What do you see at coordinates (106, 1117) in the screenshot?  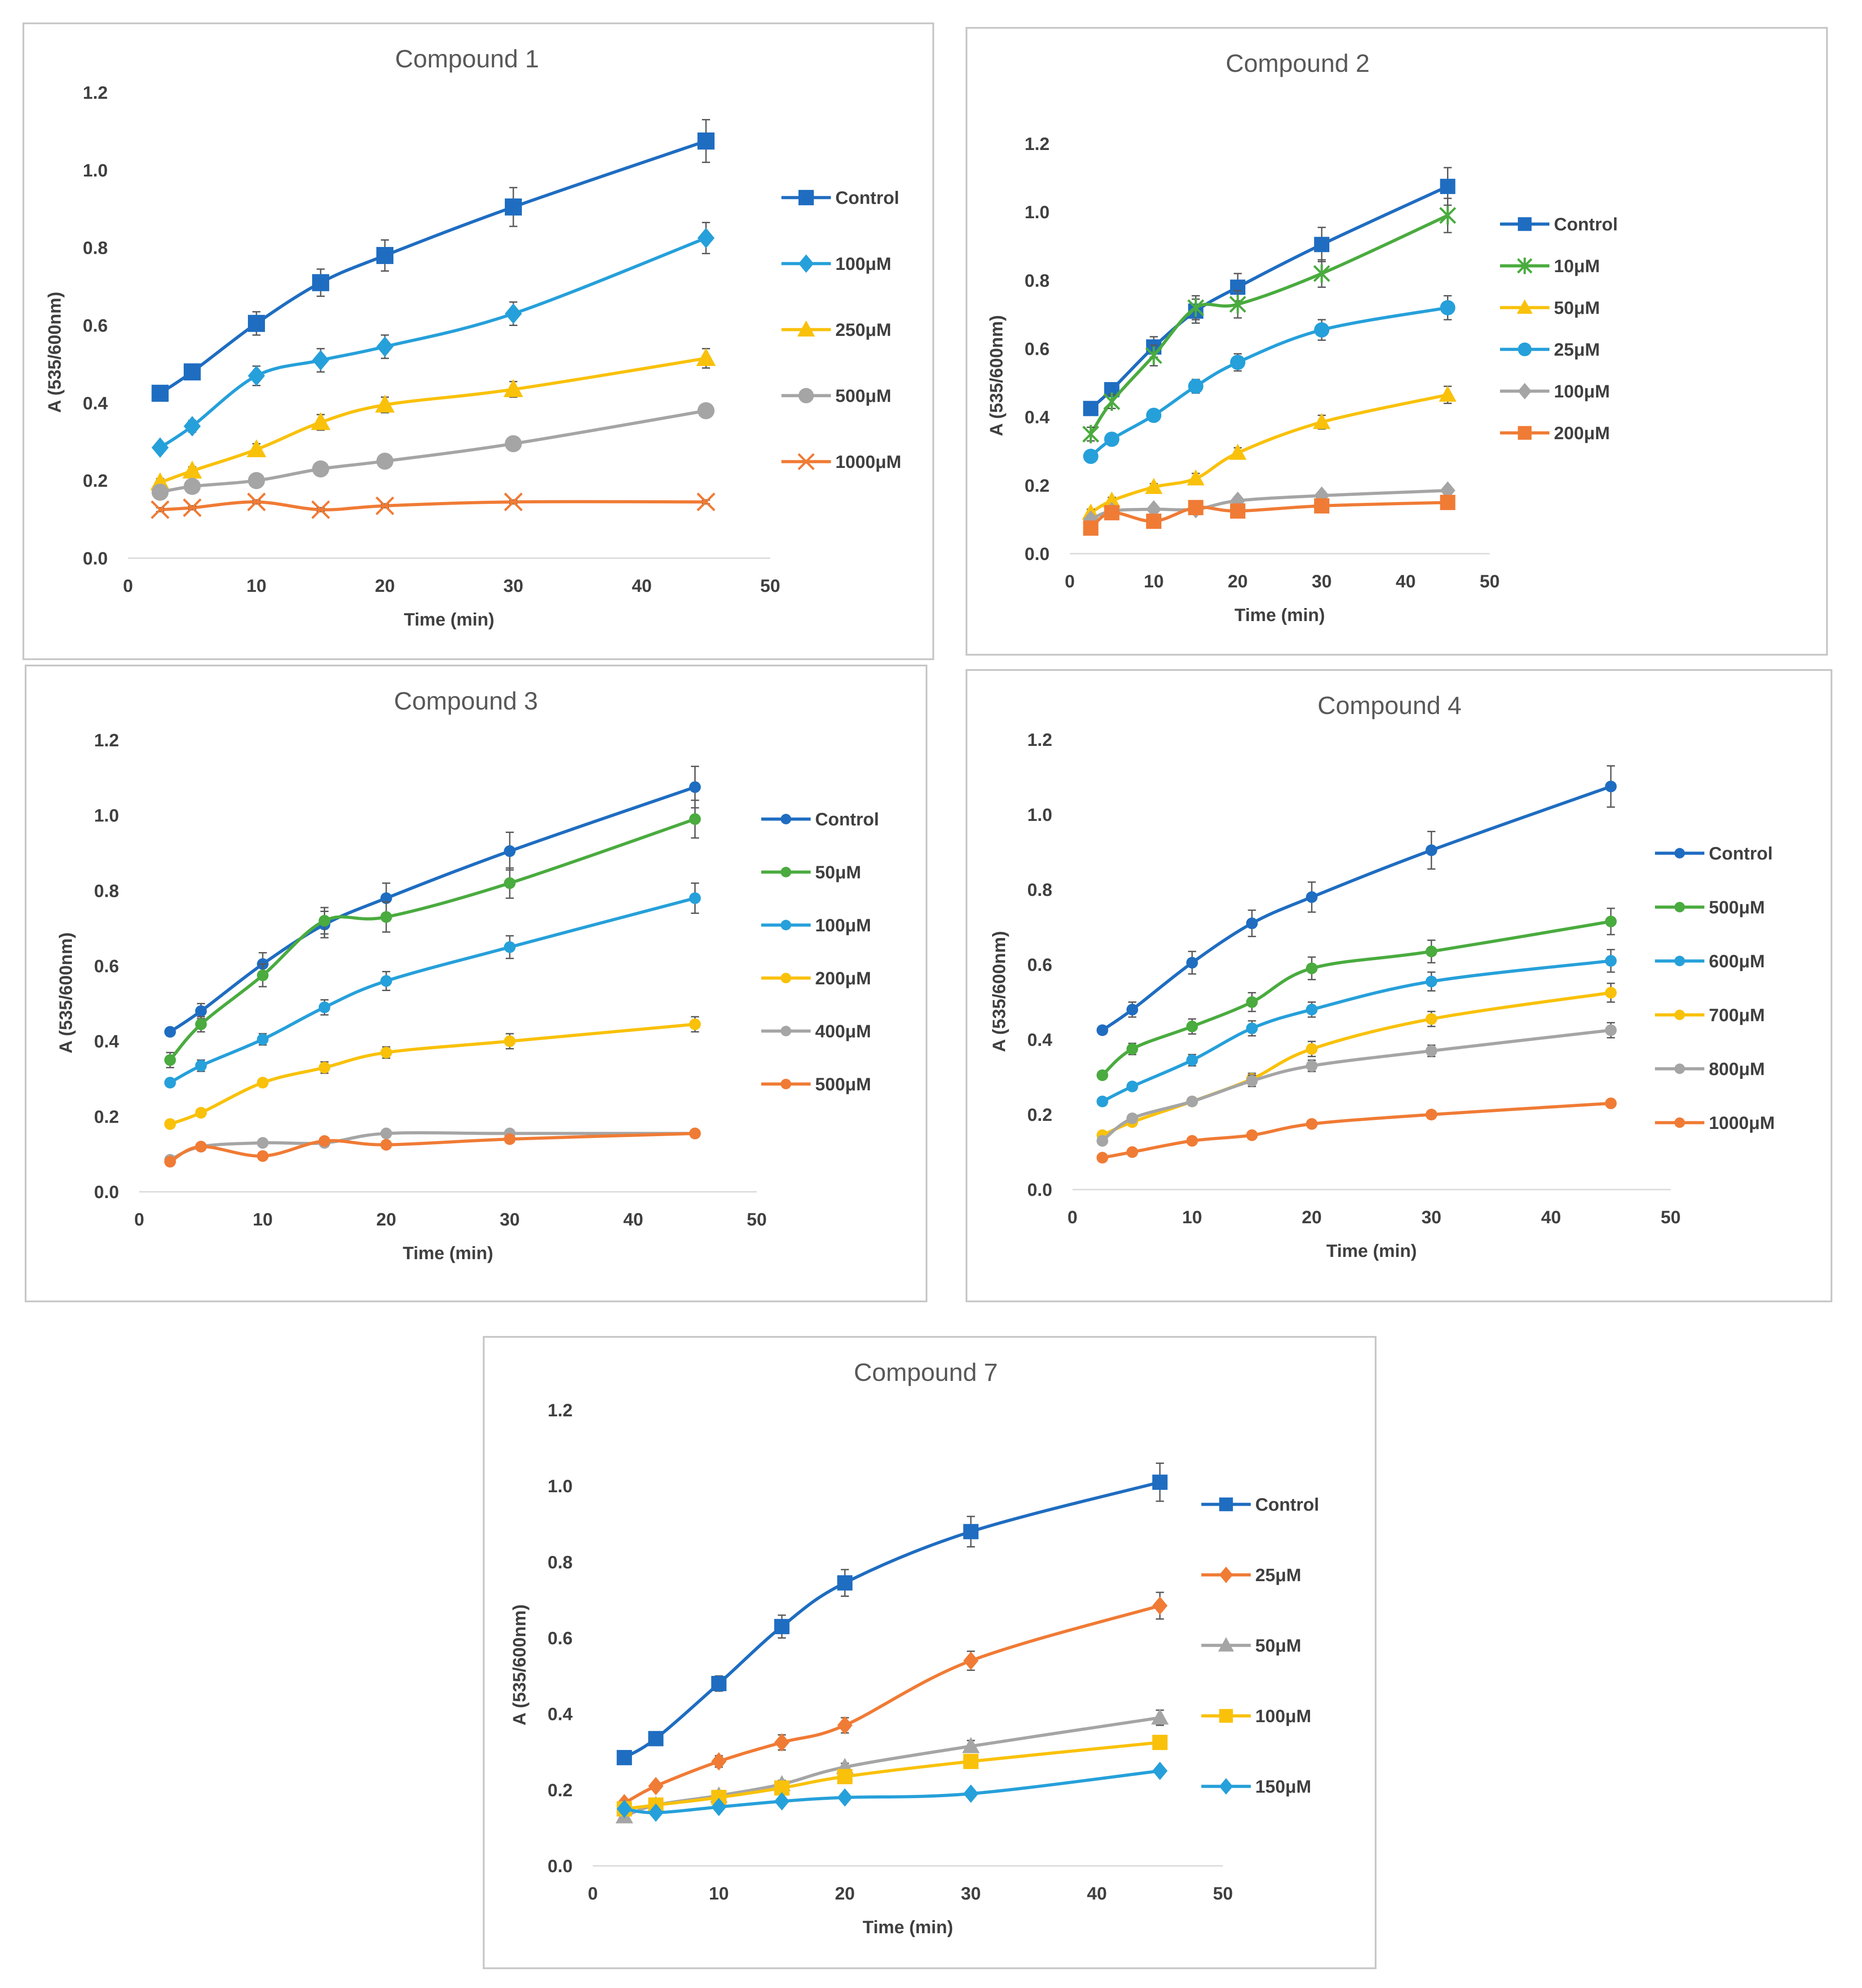 I see `y-tick-label: 0.2` at bounding box center [106, 1117].